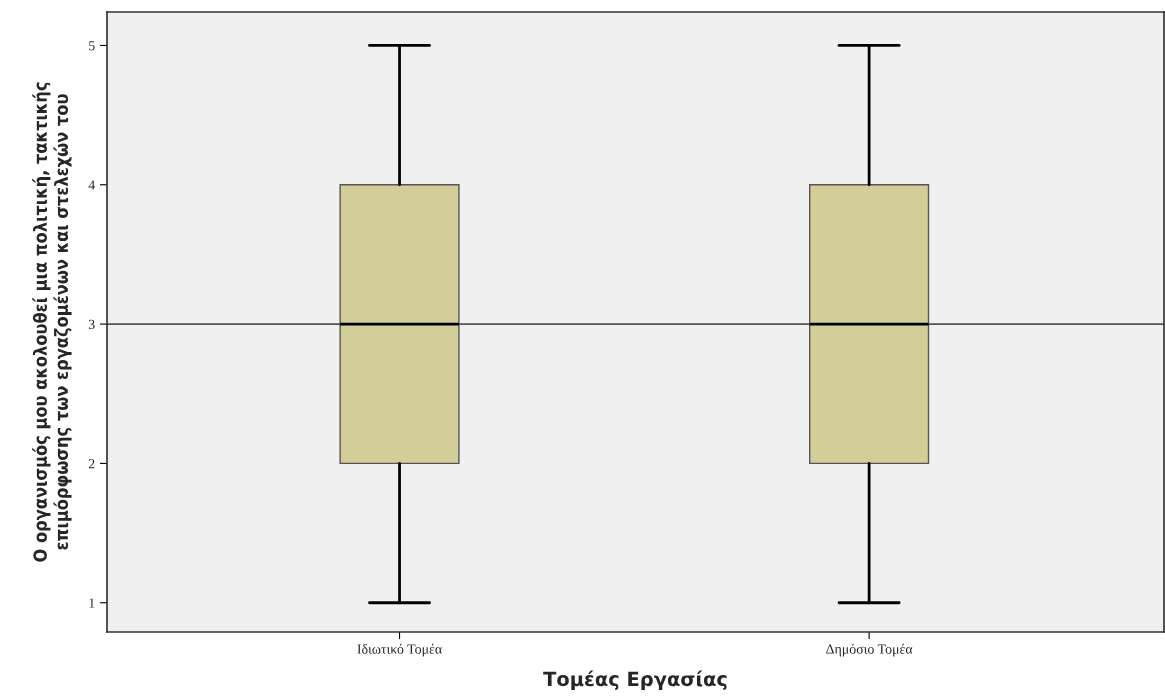 This screenshot has height=698, width=1165. Describe the element at coordinates (92, 46) in the screenshot. I see `y-tick-label: 5` at that location.